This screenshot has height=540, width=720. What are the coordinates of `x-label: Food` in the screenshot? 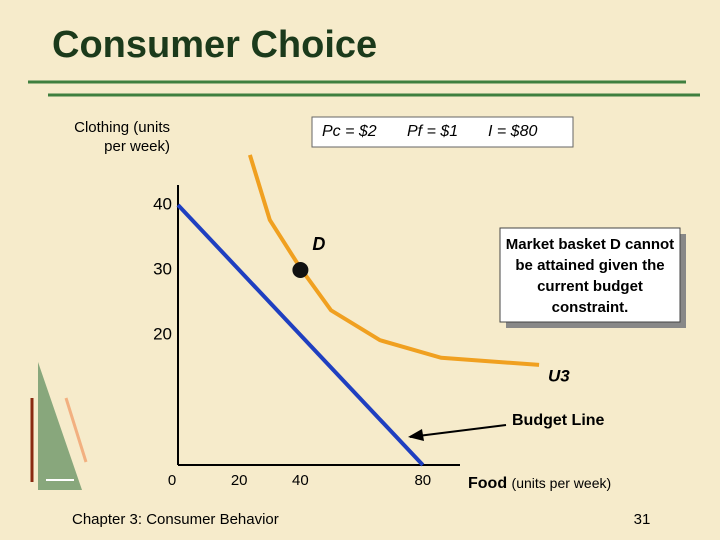 It's located at (487, 483).